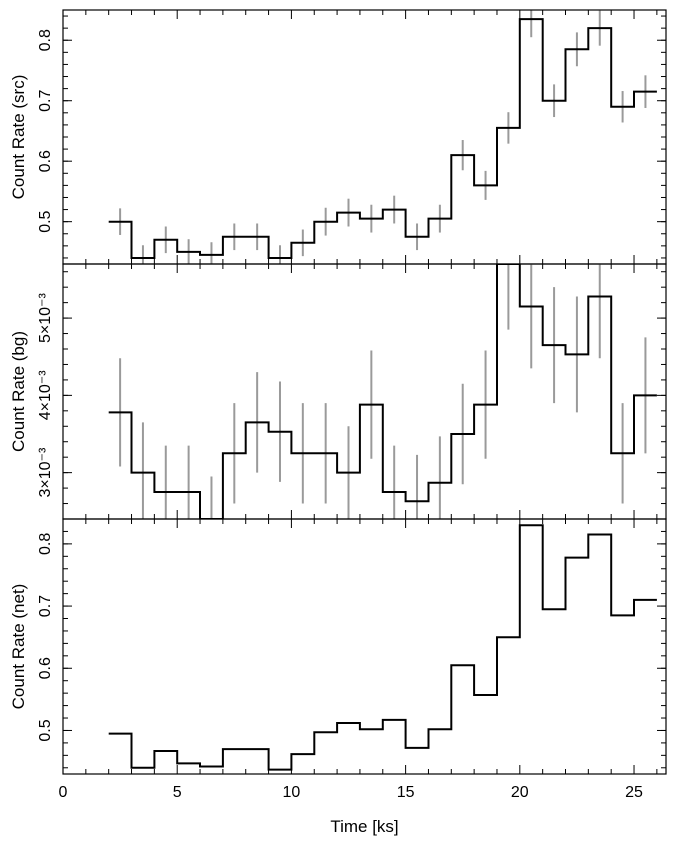  I want to click on x-tick-label: 10, so click(292, 792).